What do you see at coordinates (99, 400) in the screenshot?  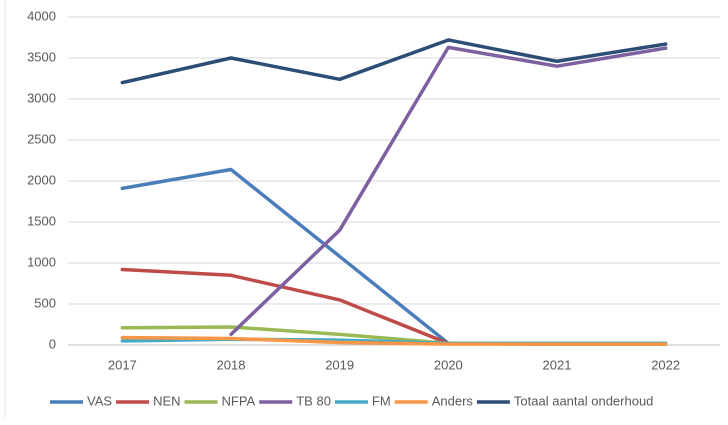 I see `legend-label: VAS` at bounding box center [99, 400].